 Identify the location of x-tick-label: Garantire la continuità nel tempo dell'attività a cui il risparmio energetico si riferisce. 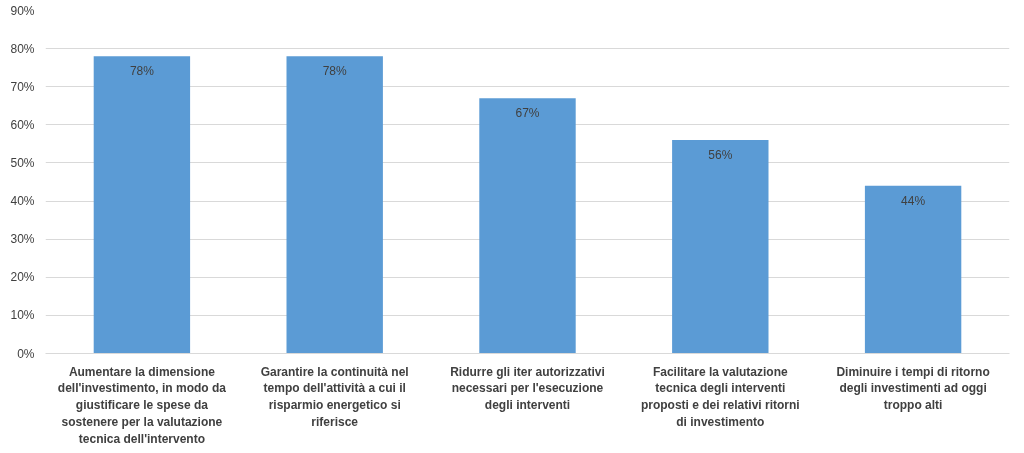
(334, 396).